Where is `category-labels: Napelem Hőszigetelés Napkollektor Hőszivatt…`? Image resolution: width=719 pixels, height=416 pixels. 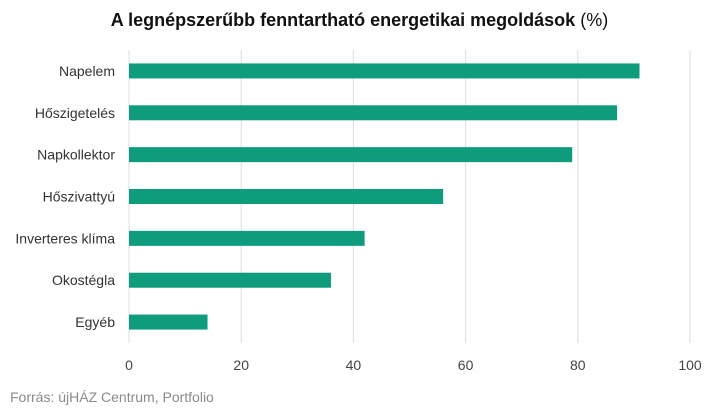 category-labels: Napelem Hőszigetelés Napkollektor Hőszivatt… is located at coordinates (65, 196).